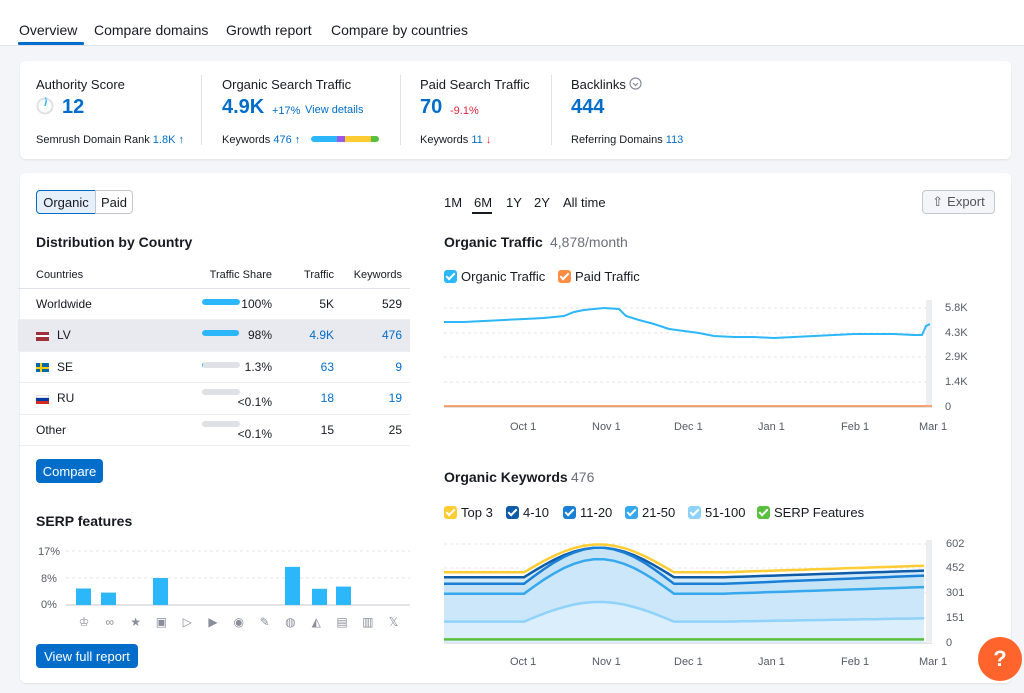 The height and width of the screenshot is (693, 1024). What do you see at coordinates (214, 304) in the screenshot?
I see `table-row: Worldwide 100% 5K 529` at bounding box center [214, 304].